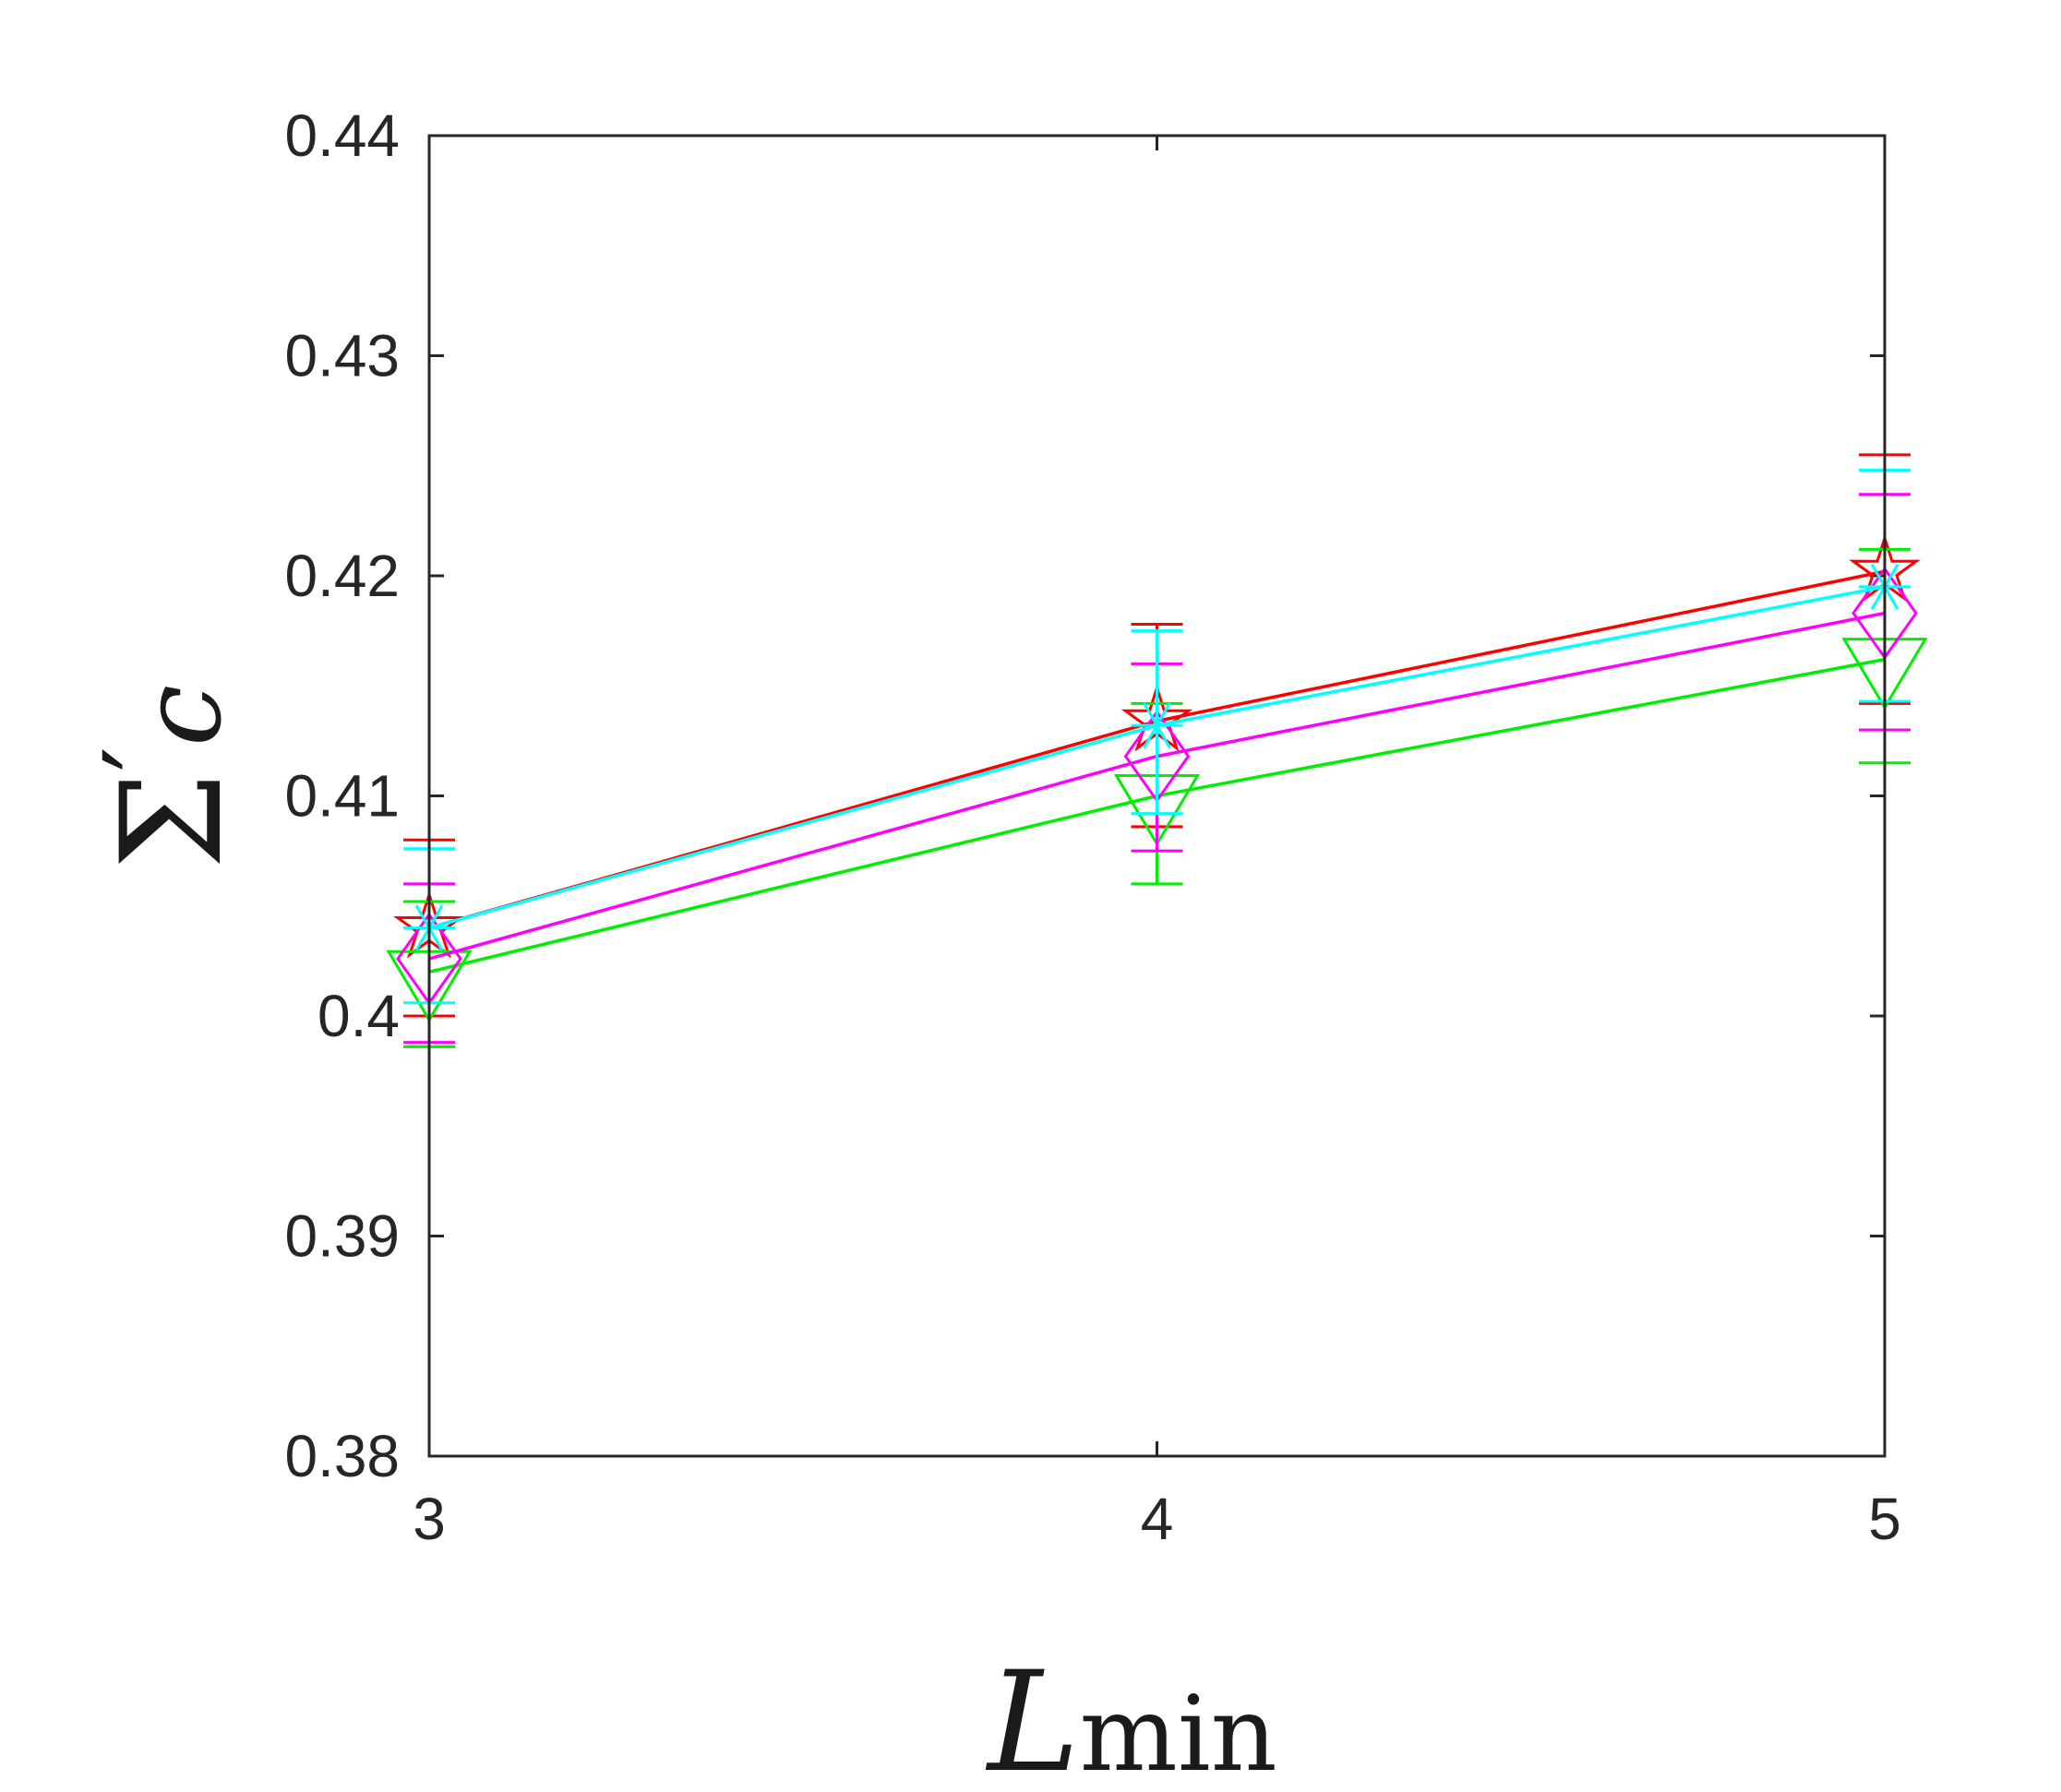 This screenshot has height=1792, width=2061. I want to click on y-tick-label: 0.38, so click(342, 1456).